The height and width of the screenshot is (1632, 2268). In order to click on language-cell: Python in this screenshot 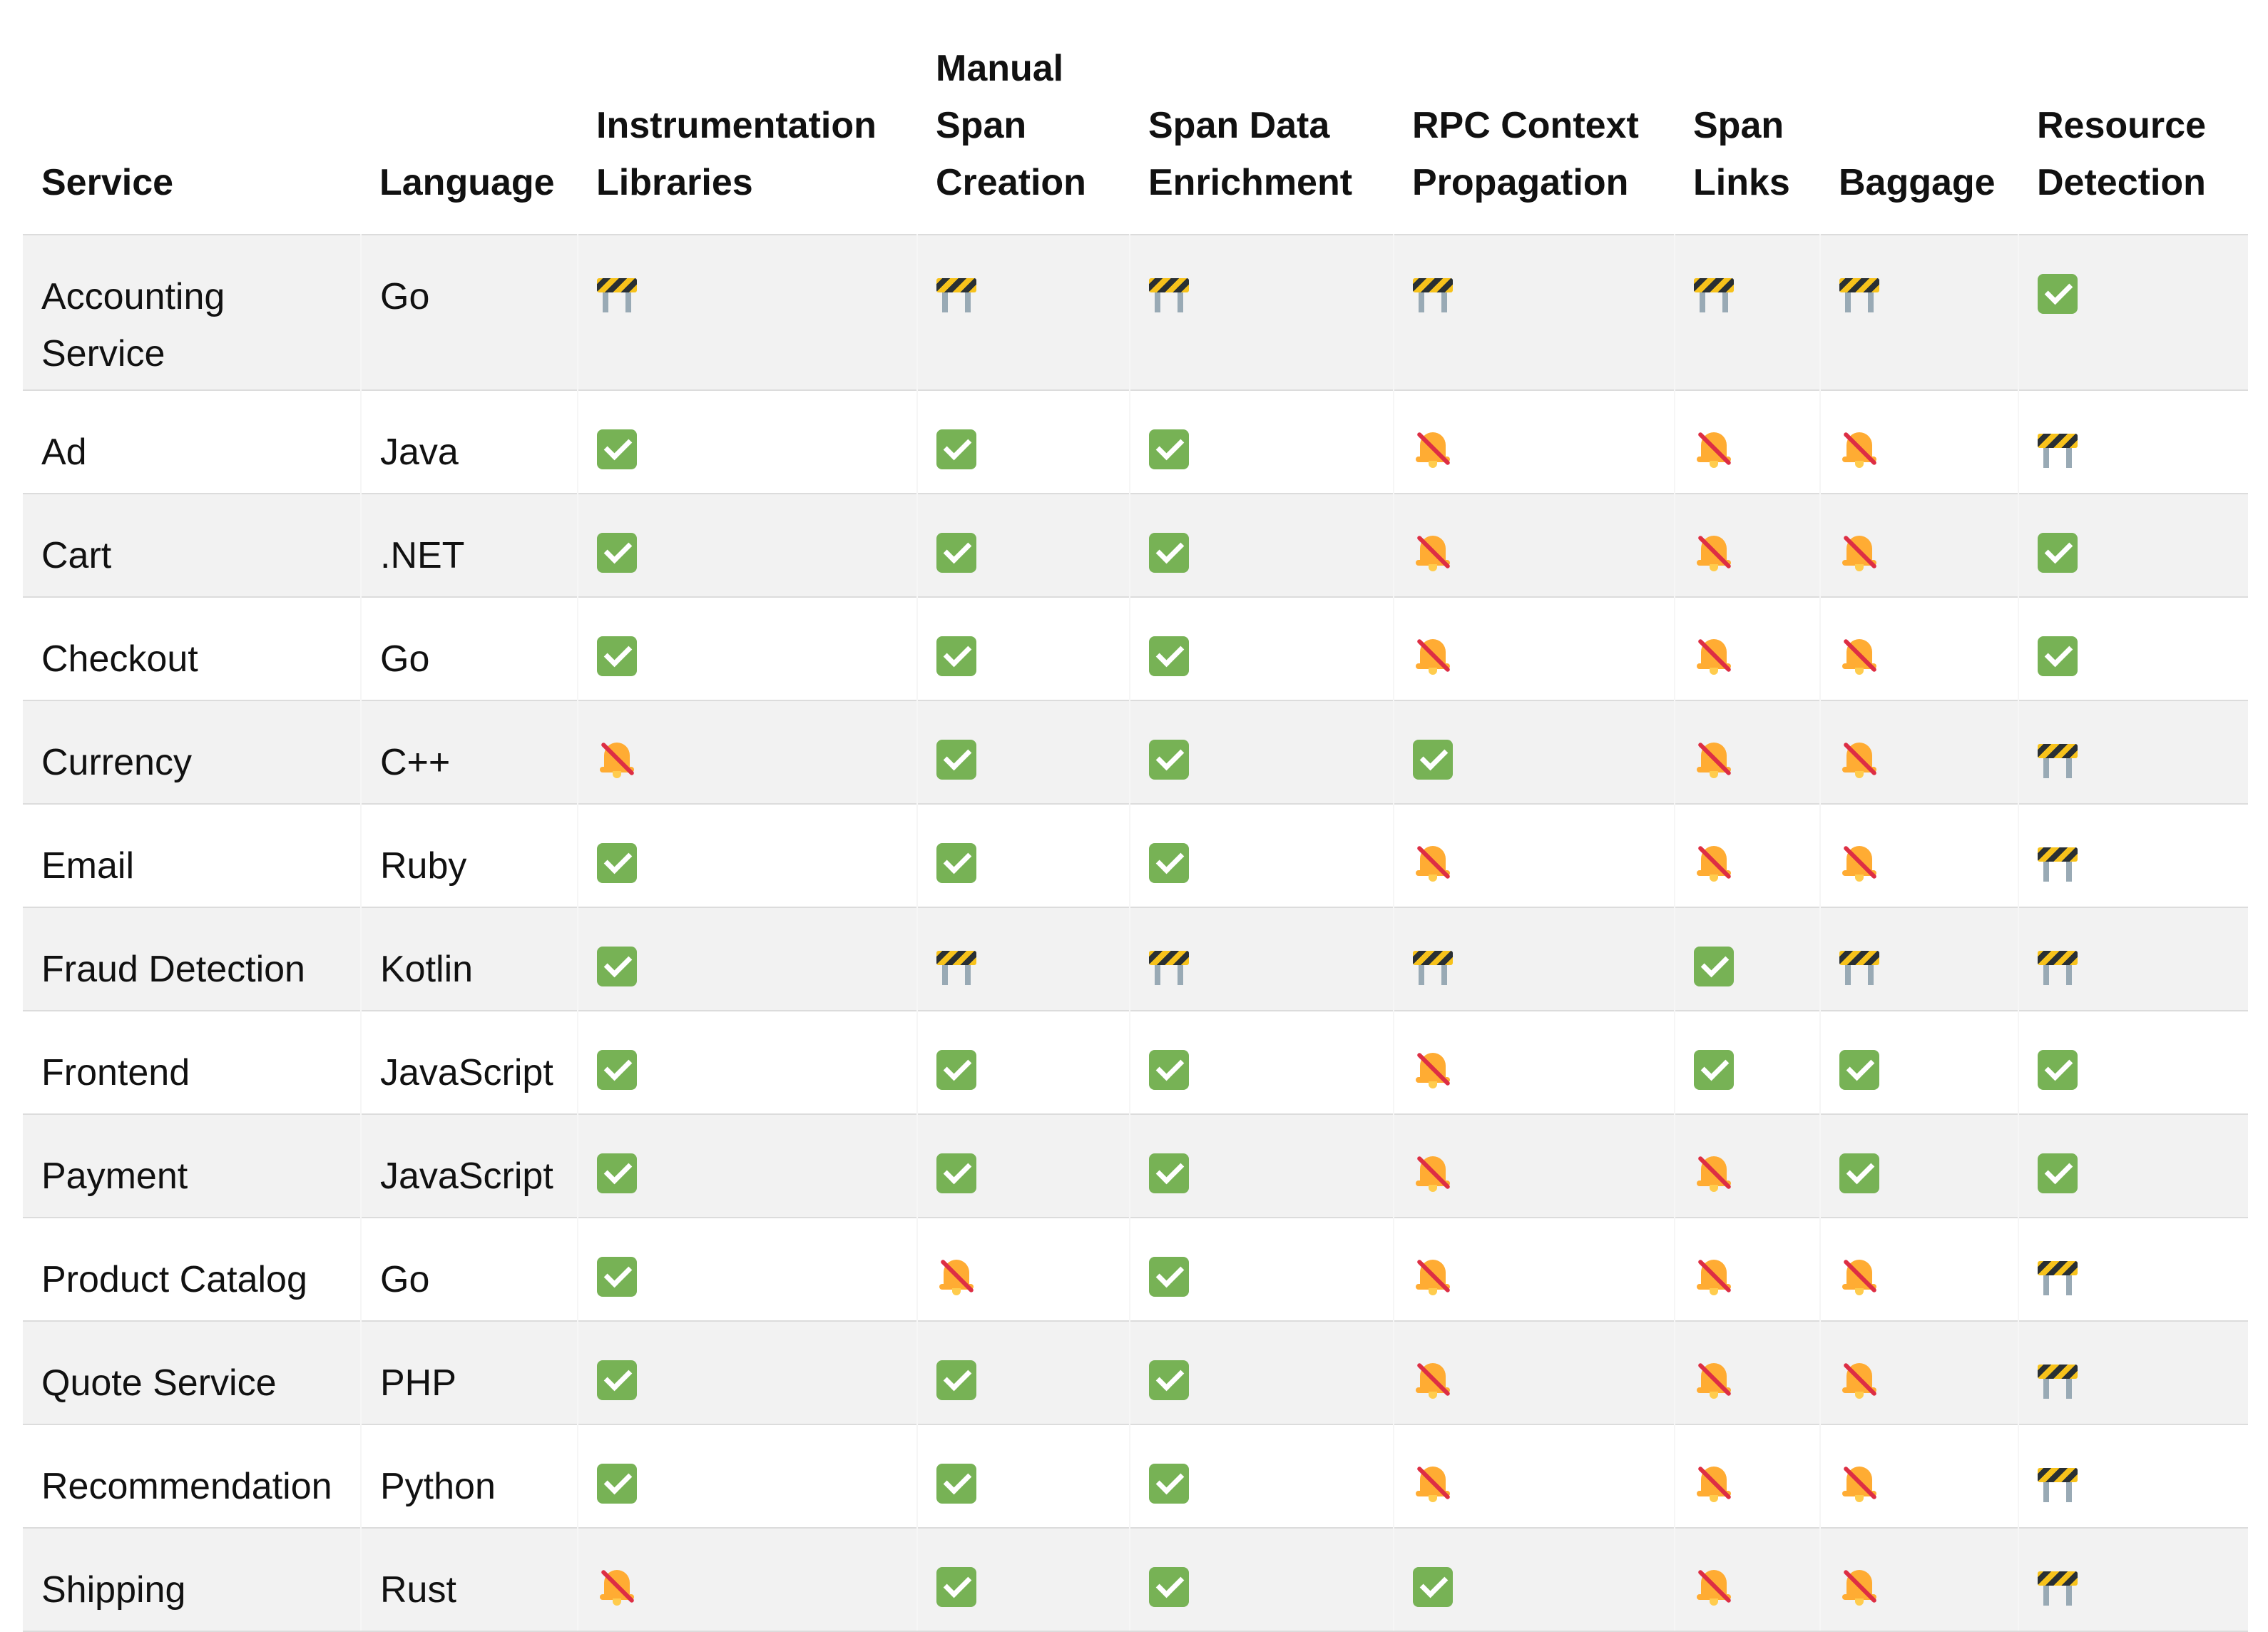, I will do `click(469, 1476)`.